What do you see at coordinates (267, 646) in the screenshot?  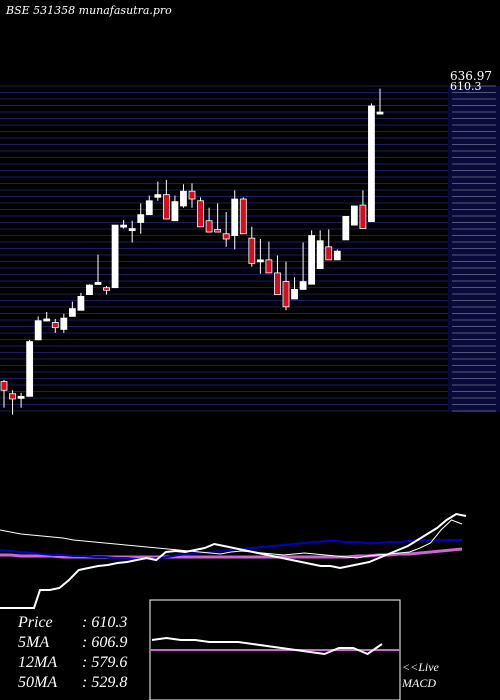 I see `macd-line` at bounding box center [267, 646].